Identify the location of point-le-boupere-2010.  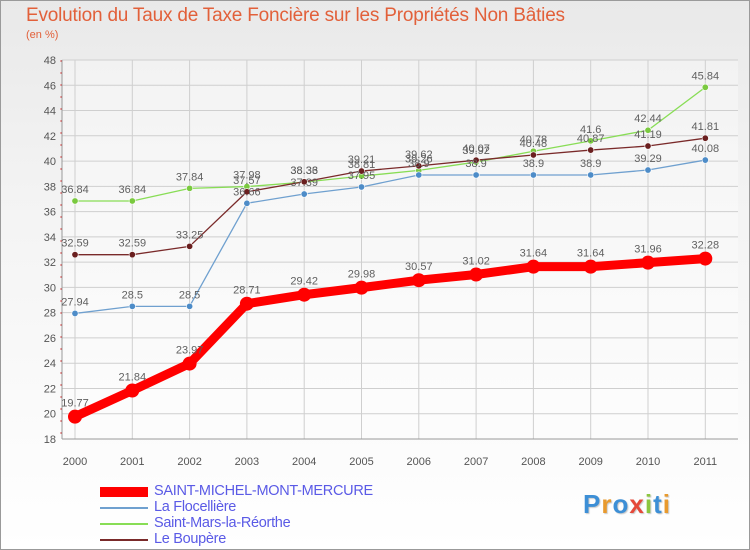
(648, 146).